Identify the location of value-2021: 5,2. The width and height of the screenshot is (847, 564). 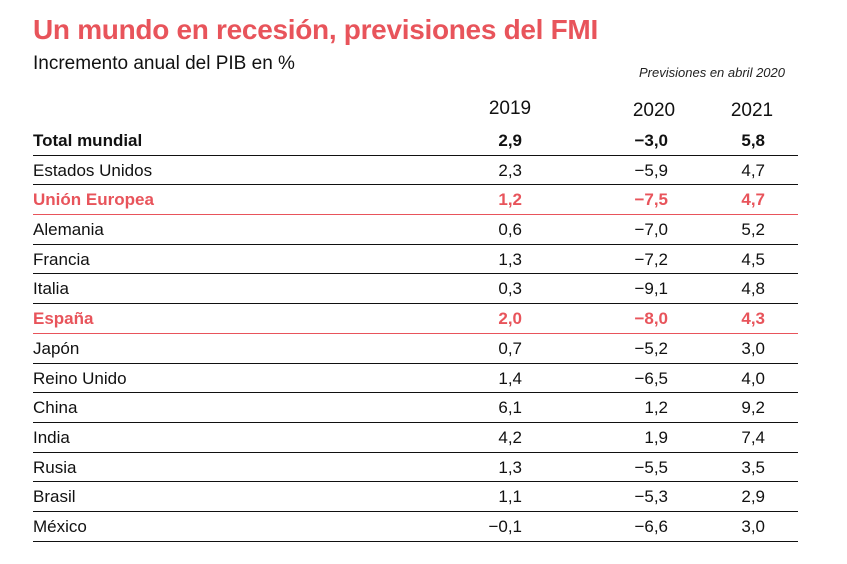
(753, 230).